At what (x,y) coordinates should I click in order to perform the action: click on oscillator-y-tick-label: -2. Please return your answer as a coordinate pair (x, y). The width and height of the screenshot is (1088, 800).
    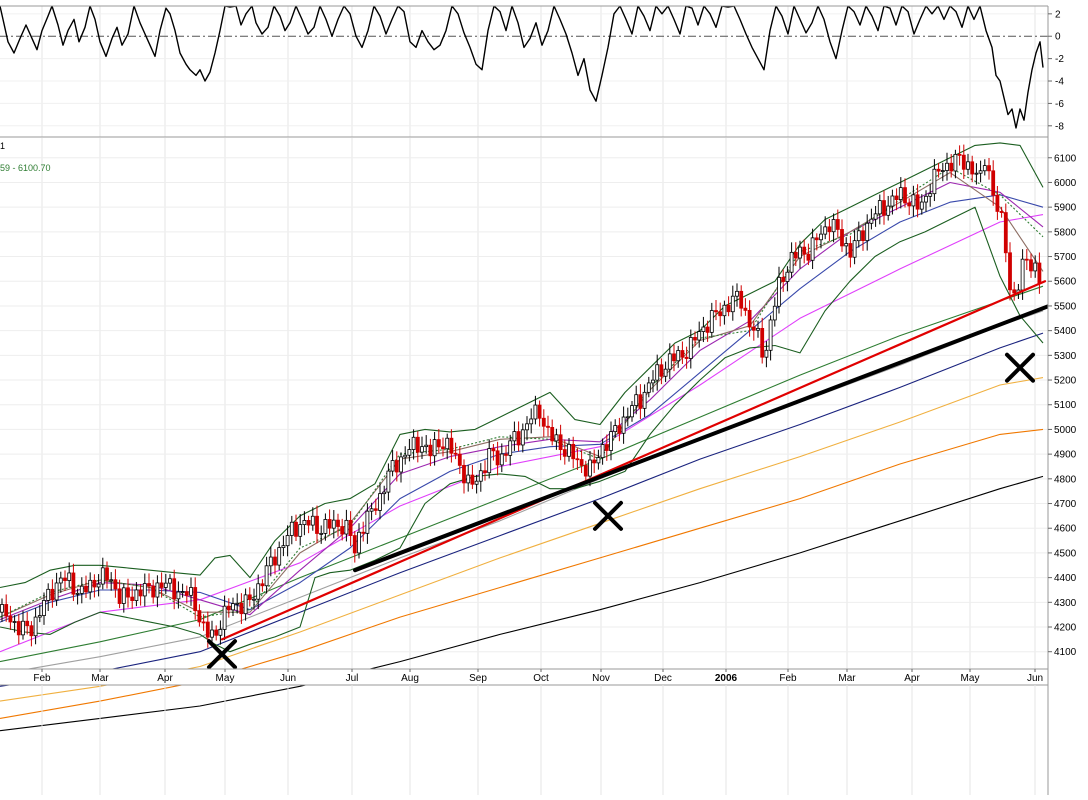
    Looking at the image, I should click on (1059, 59).